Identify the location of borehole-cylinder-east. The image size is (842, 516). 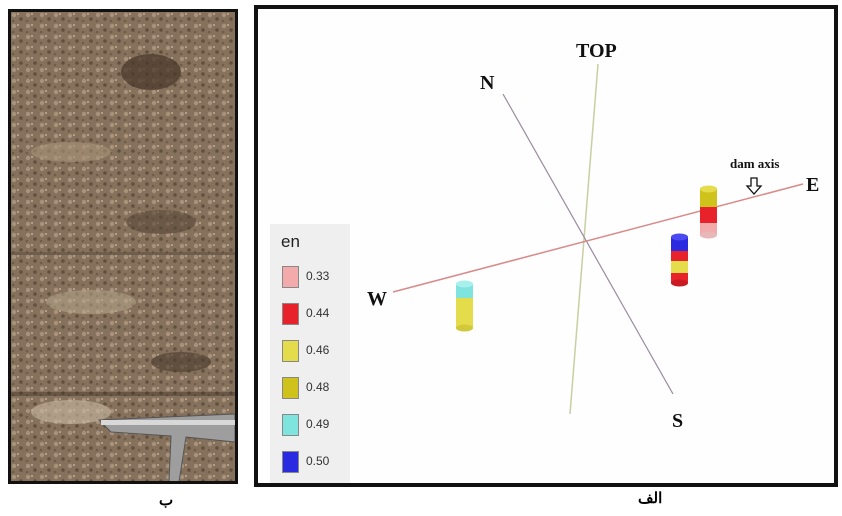
(708, 212).